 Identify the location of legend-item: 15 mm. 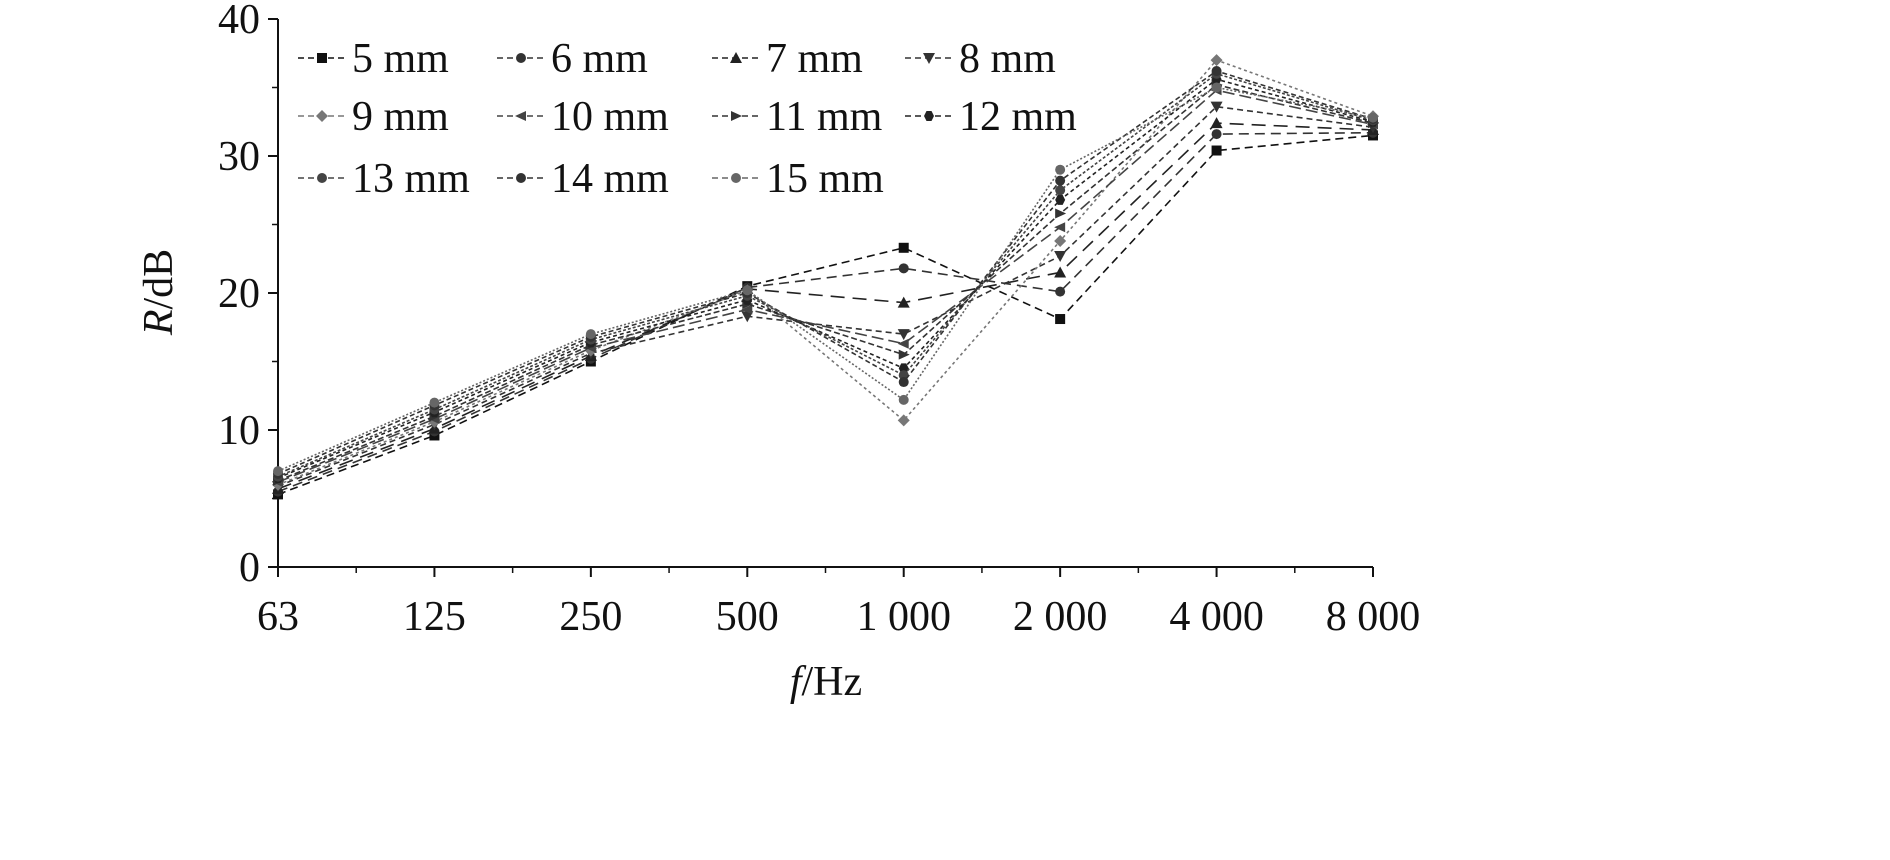
(798, 179).